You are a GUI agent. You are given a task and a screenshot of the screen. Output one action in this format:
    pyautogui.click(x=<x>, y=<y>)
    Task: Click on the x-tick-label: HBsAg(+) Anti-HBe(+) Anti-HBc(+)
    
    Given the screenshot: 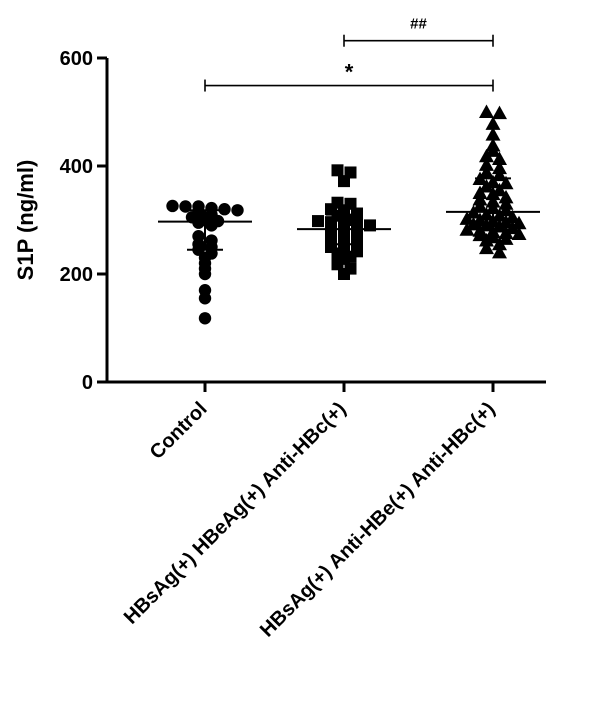 What is the action you would take?
    pyautogui.click(x=378, y=520)
    